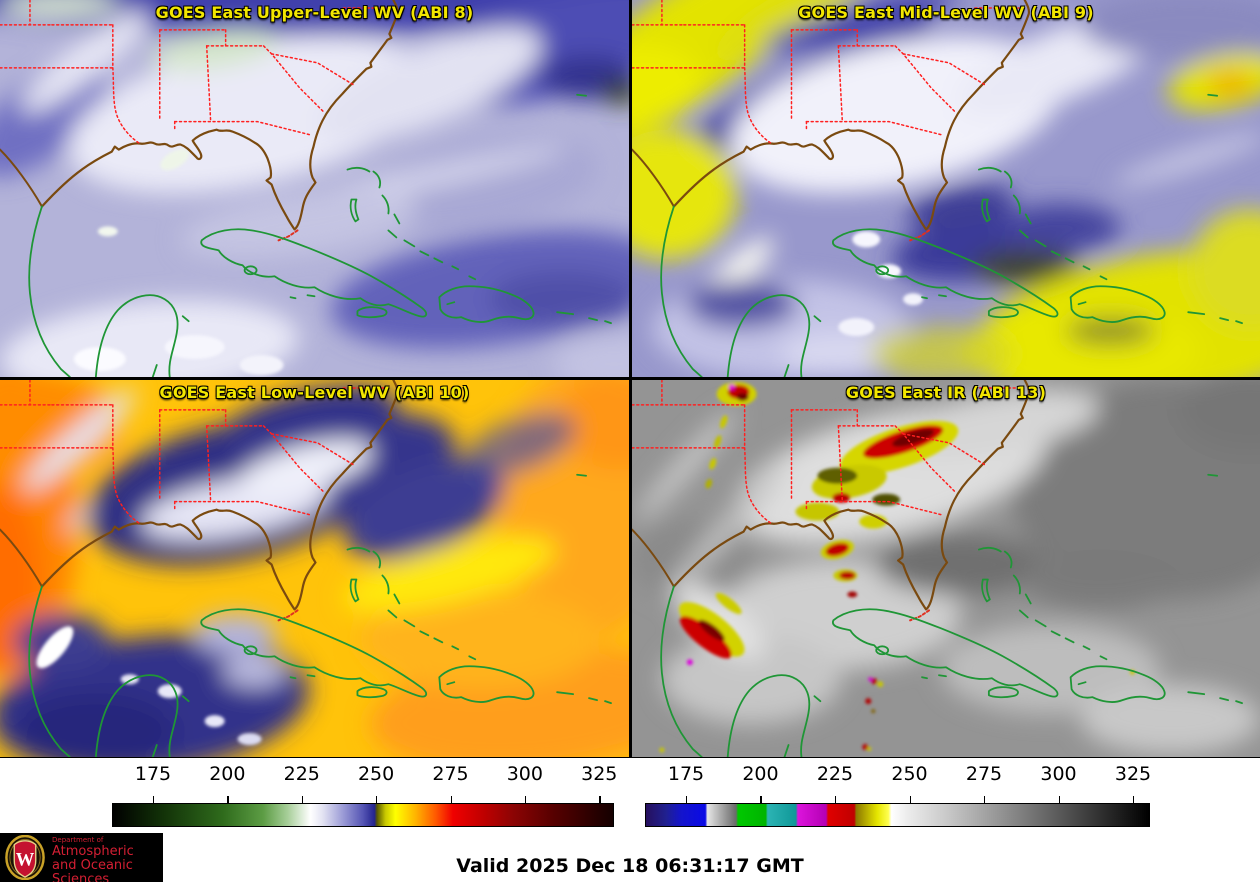 Image resolution: width=1260 pixels, height=882 pixels. I want to click on logo-line-department: Department of, so click(78, 840).